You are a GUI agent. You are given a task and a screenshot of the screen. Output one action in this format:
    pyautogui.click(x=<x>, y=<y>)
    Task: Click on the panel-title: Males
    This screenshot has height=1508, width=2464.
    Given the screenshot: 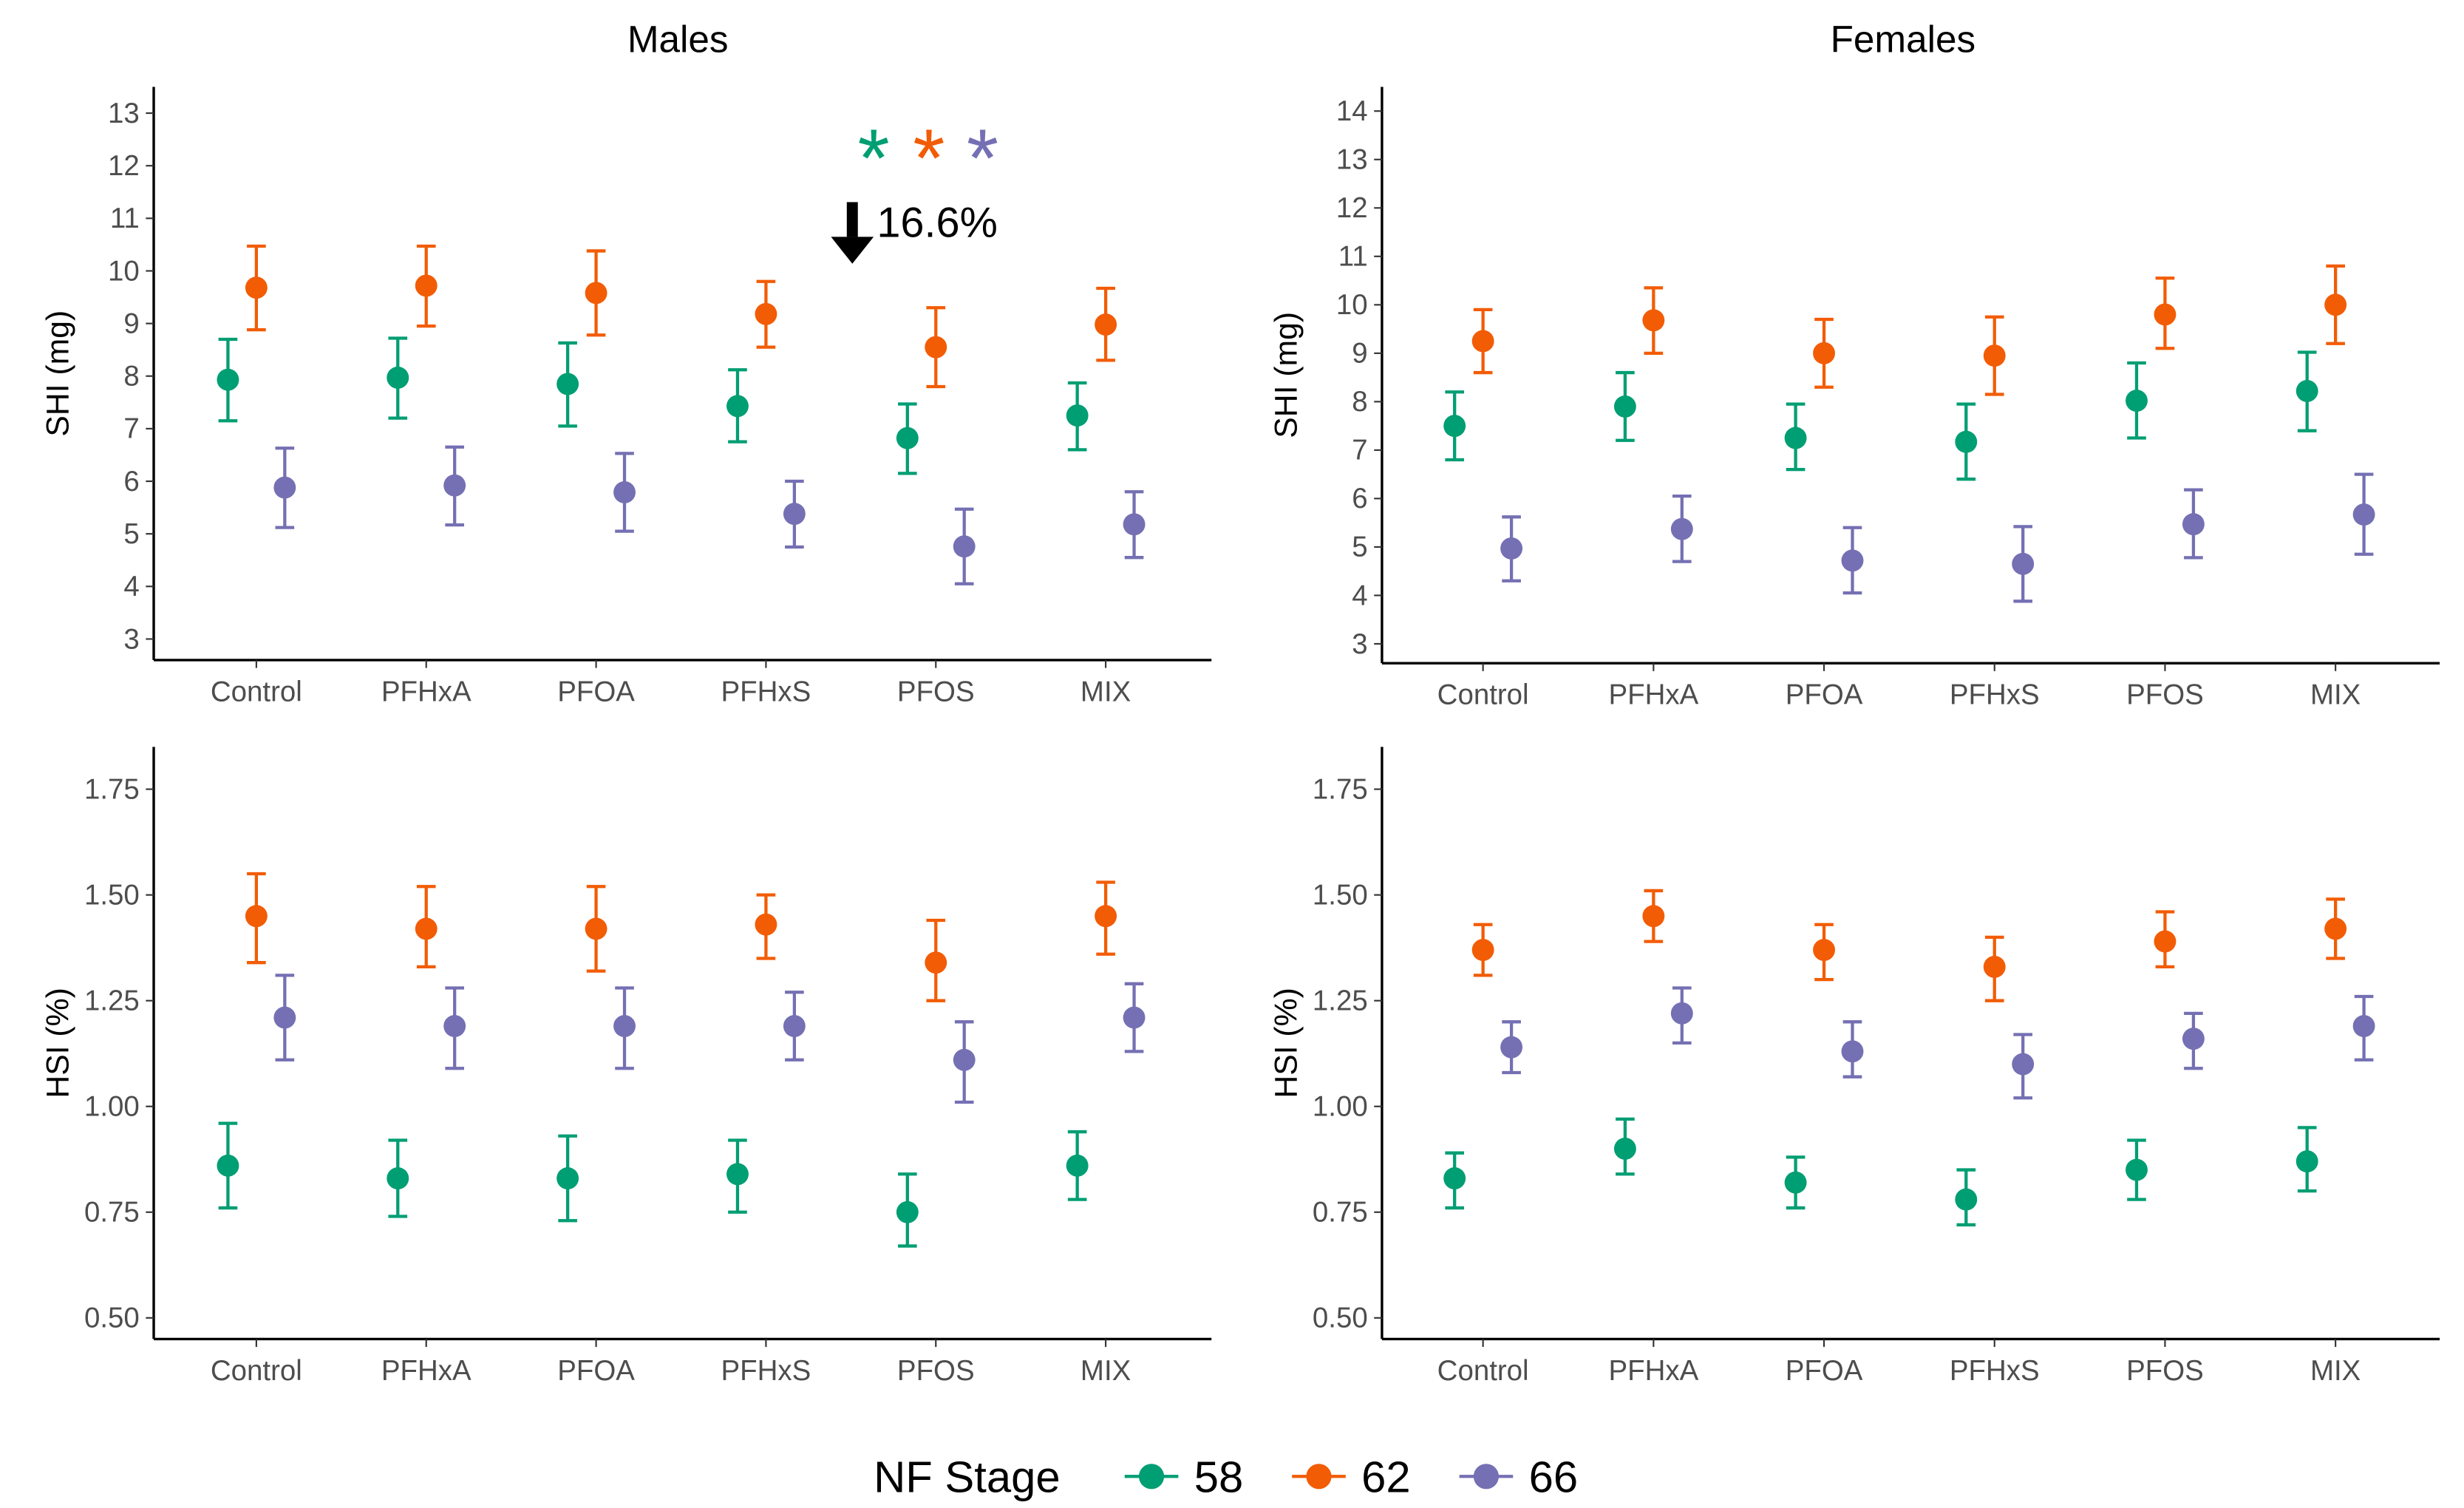 What is the action you would take?
    pyautogui.click(x=678, y=39)
    